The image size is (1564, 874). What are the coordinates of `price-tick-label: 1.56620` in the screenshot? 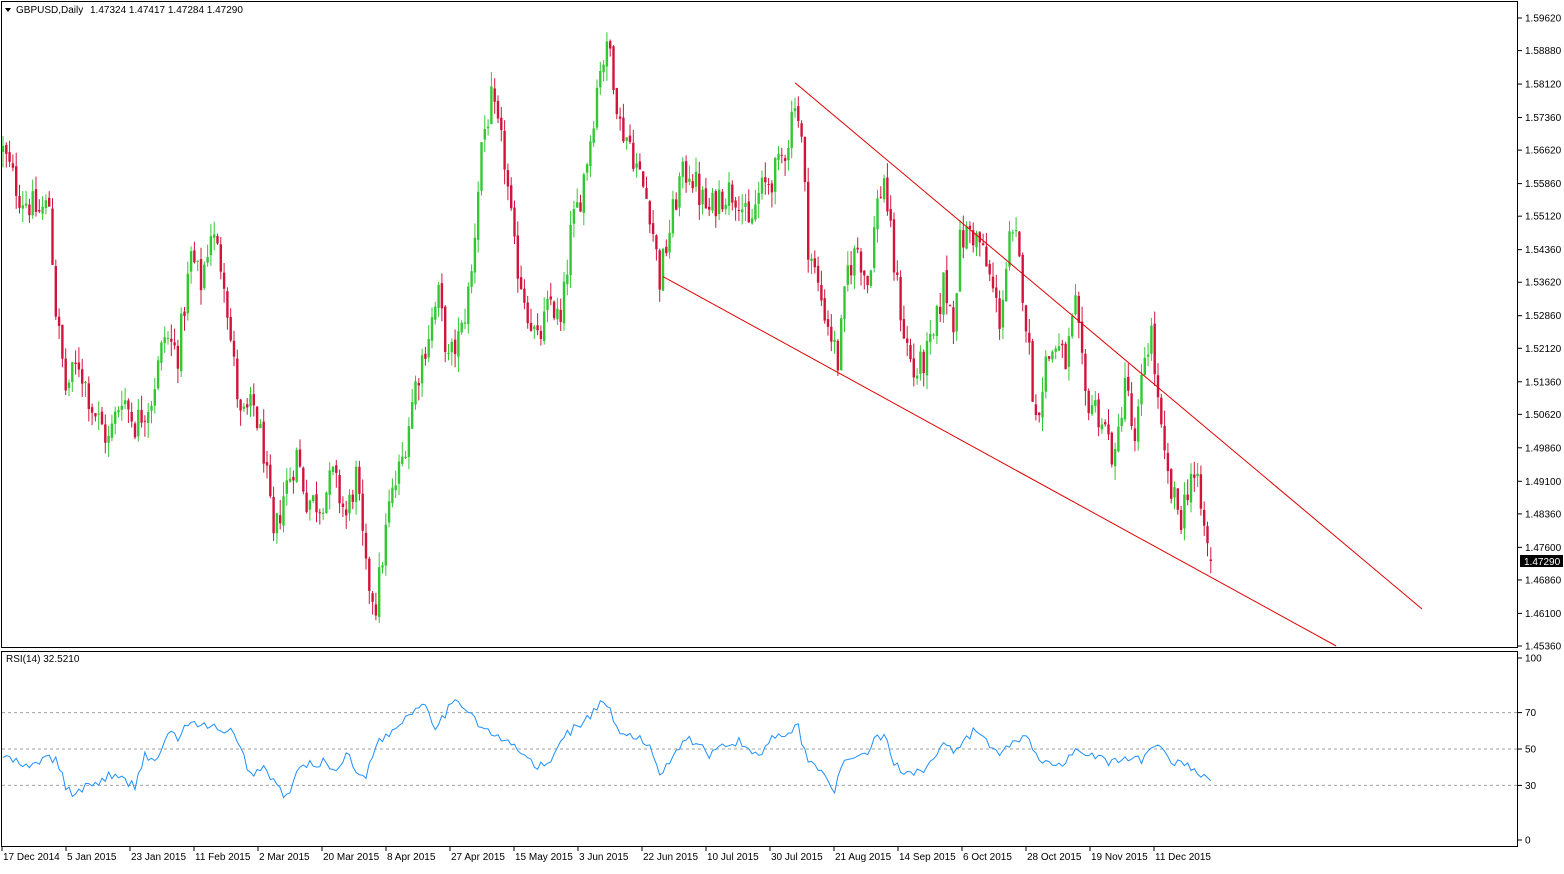 It's located at (1543, 151).